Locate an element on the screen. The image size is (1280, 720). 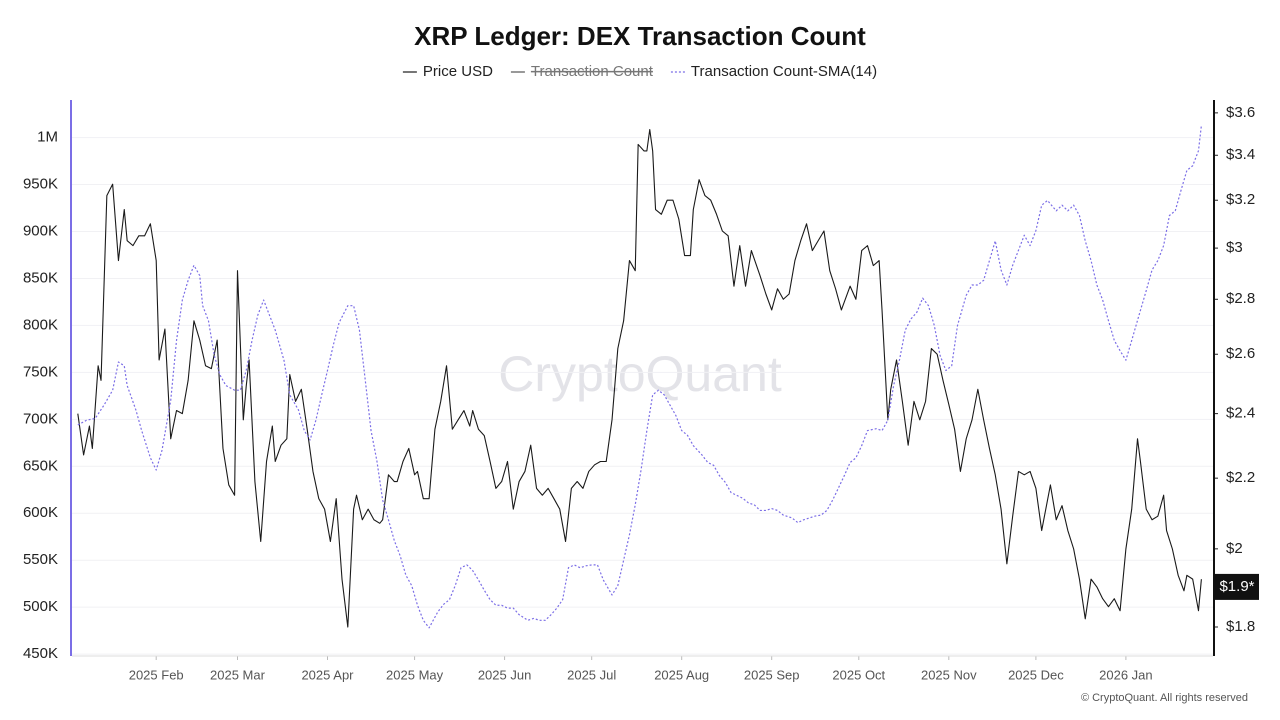
legend-item: Price USD is located at coordinates (447, 71).